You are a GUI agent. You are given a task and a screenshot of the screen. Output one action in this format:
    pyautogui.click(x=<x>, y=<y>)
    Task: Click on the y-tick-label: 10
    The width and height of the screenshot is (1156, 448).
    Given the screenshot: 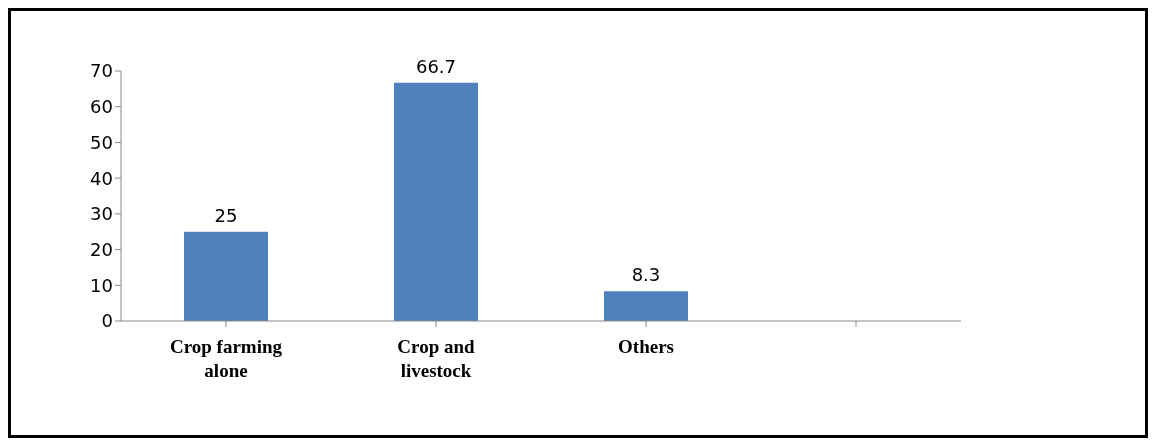 What is the action you would take?
    pyautogui.click(x=101, y=285)
    